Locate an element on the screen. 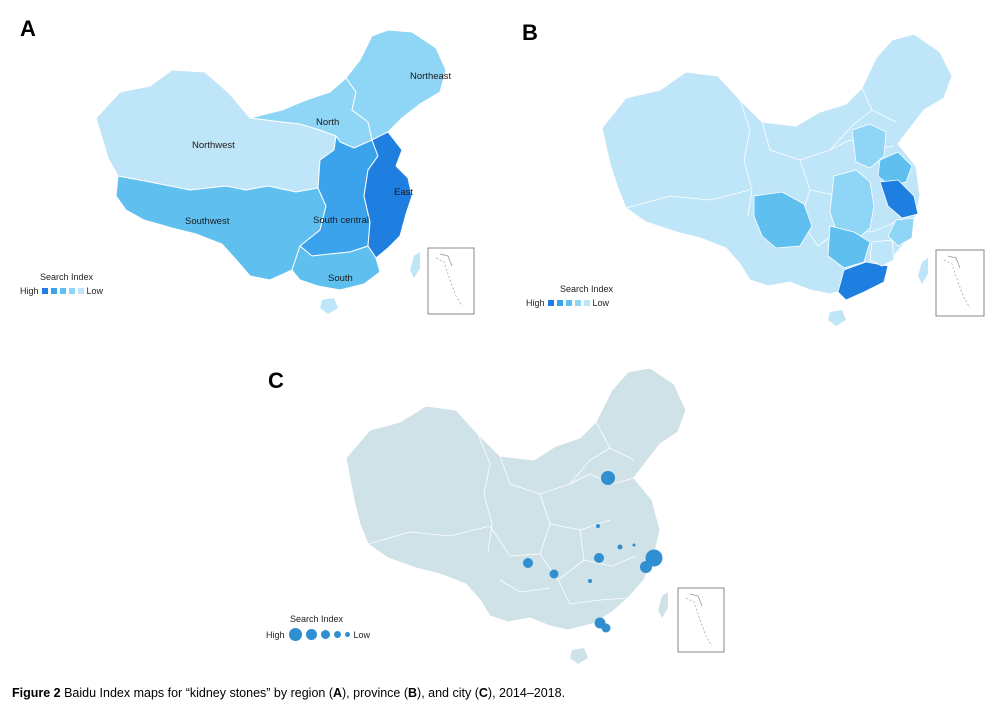  region-northwest is located at coordinates (216, 131).